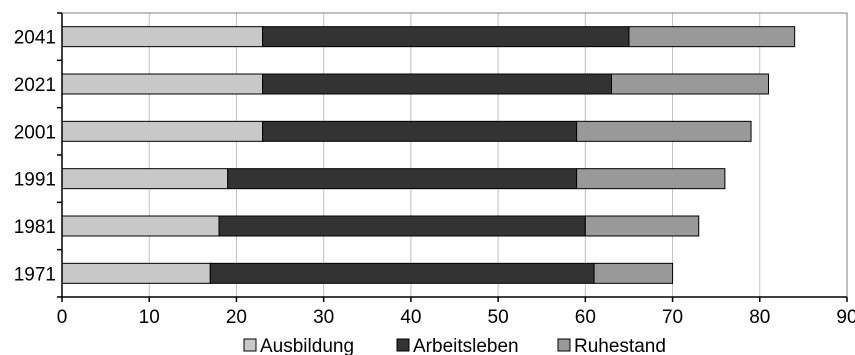  I want to click on x-tick-label: 30, so click(323, 317).